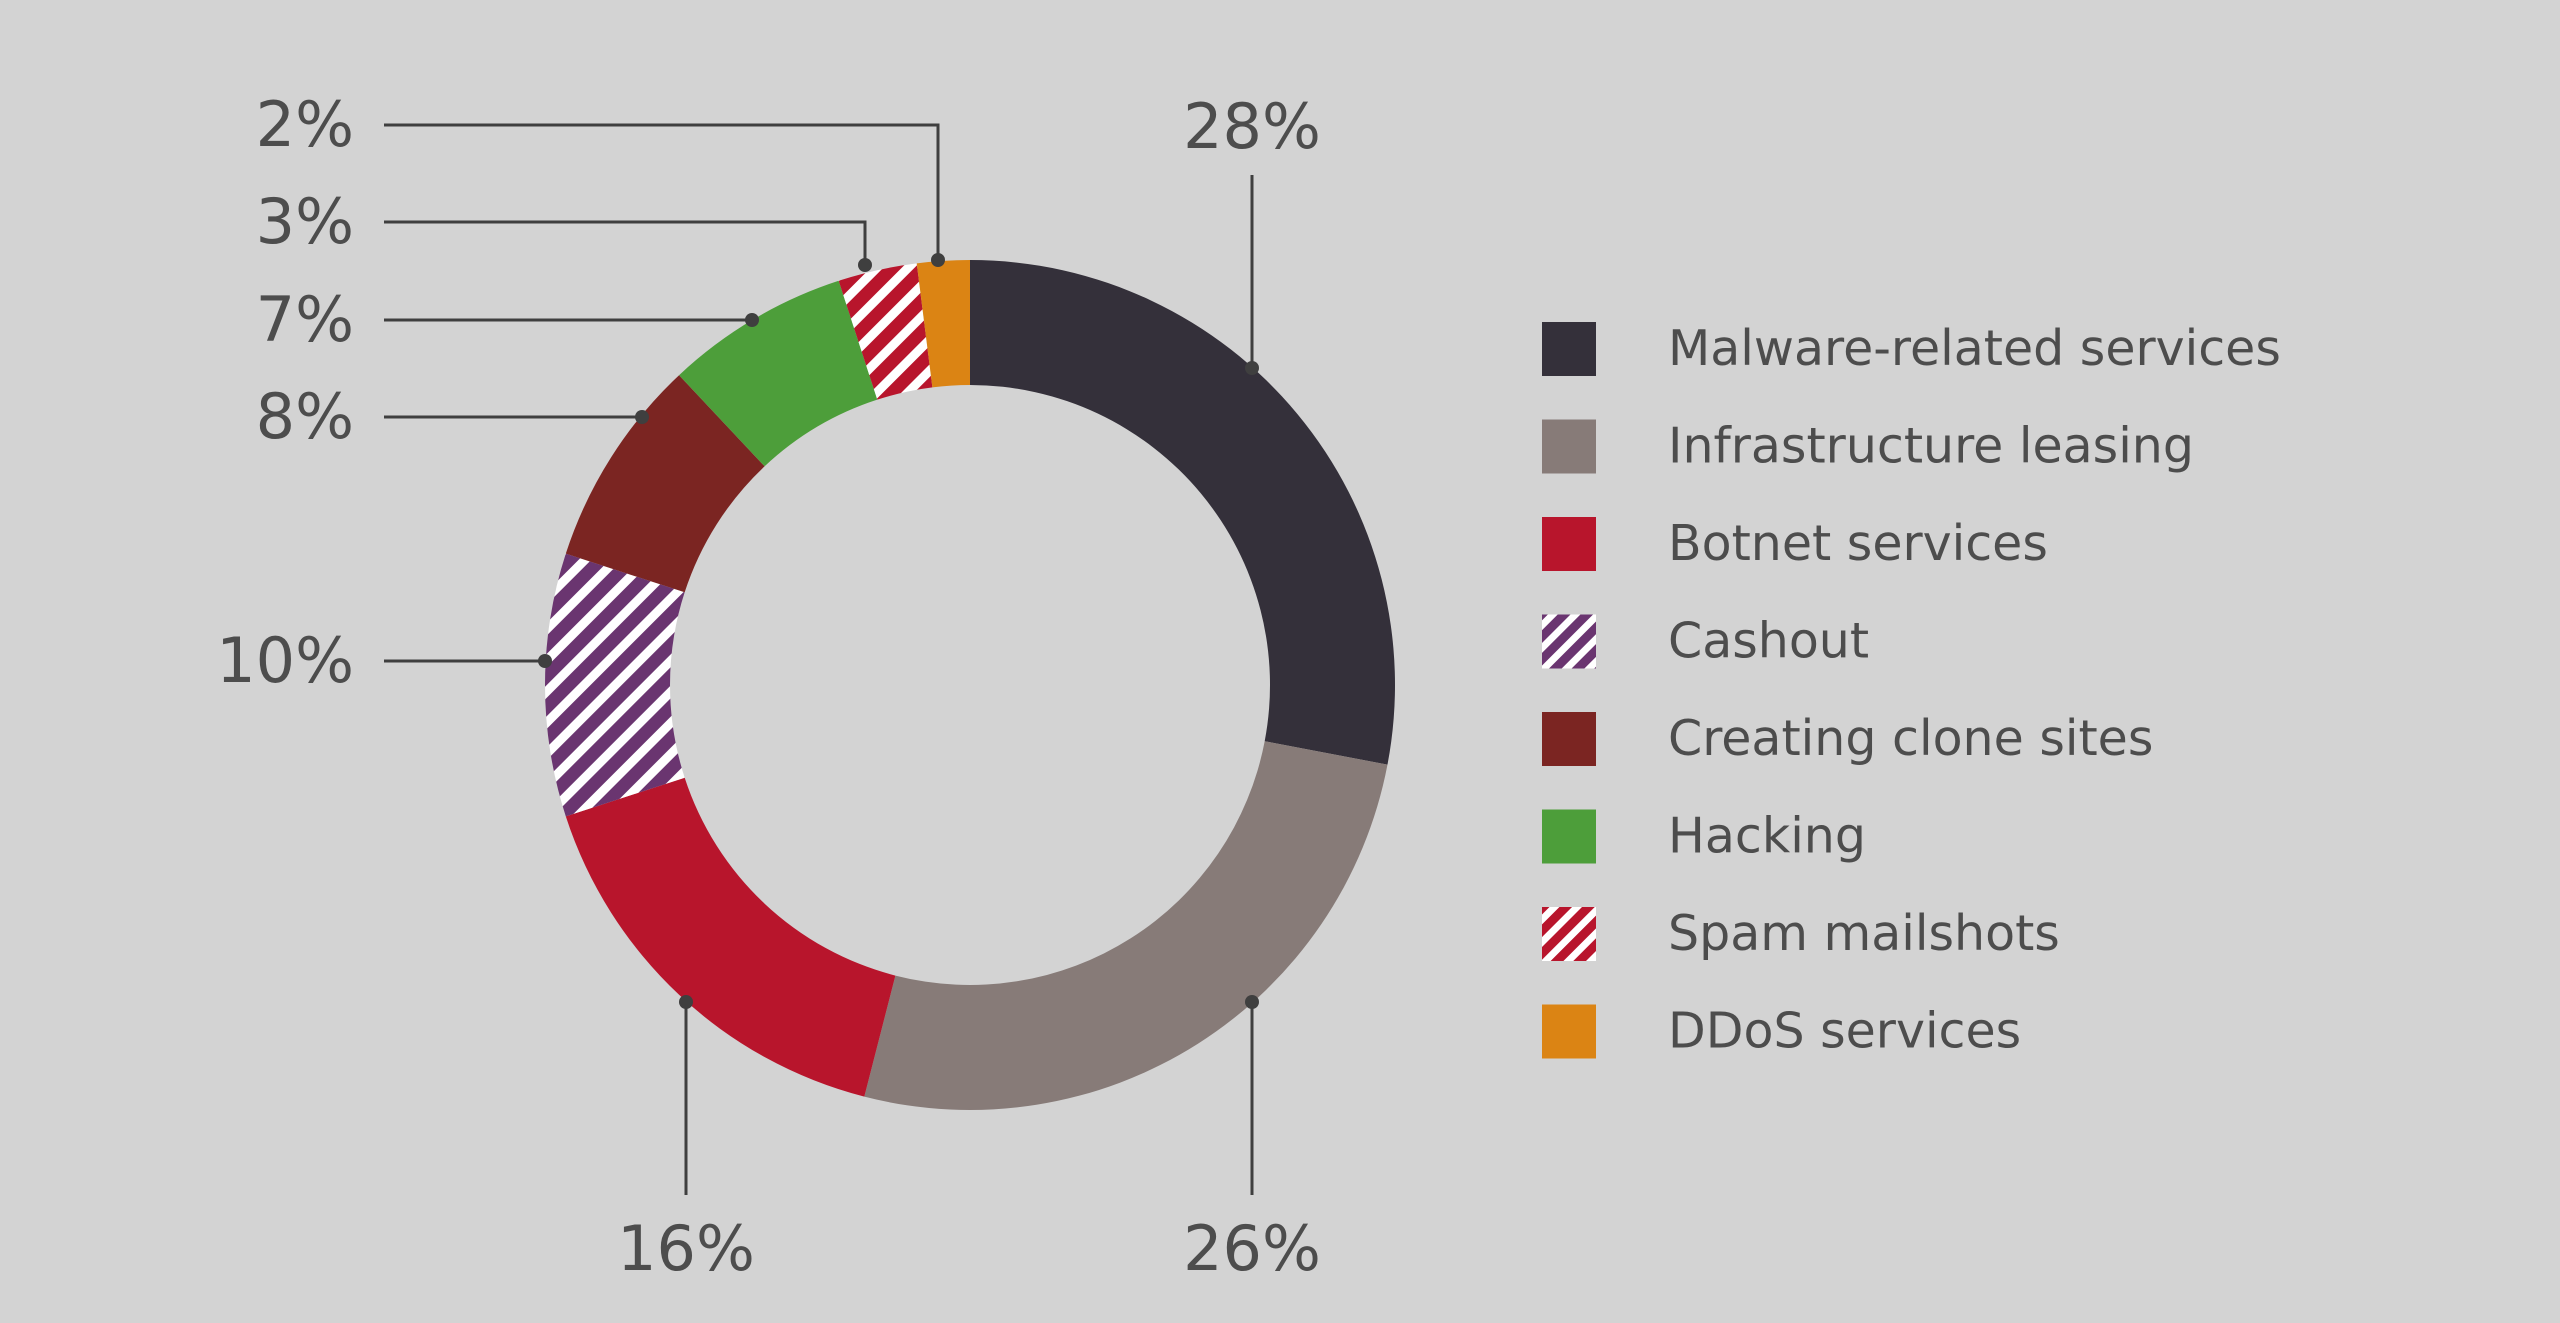 This screenshot has height=1323, width=2560. What do you see at coordinates (752, 320) in the screenshot?
I see `callout-dot-hacking` at bounding box center [752, 320].